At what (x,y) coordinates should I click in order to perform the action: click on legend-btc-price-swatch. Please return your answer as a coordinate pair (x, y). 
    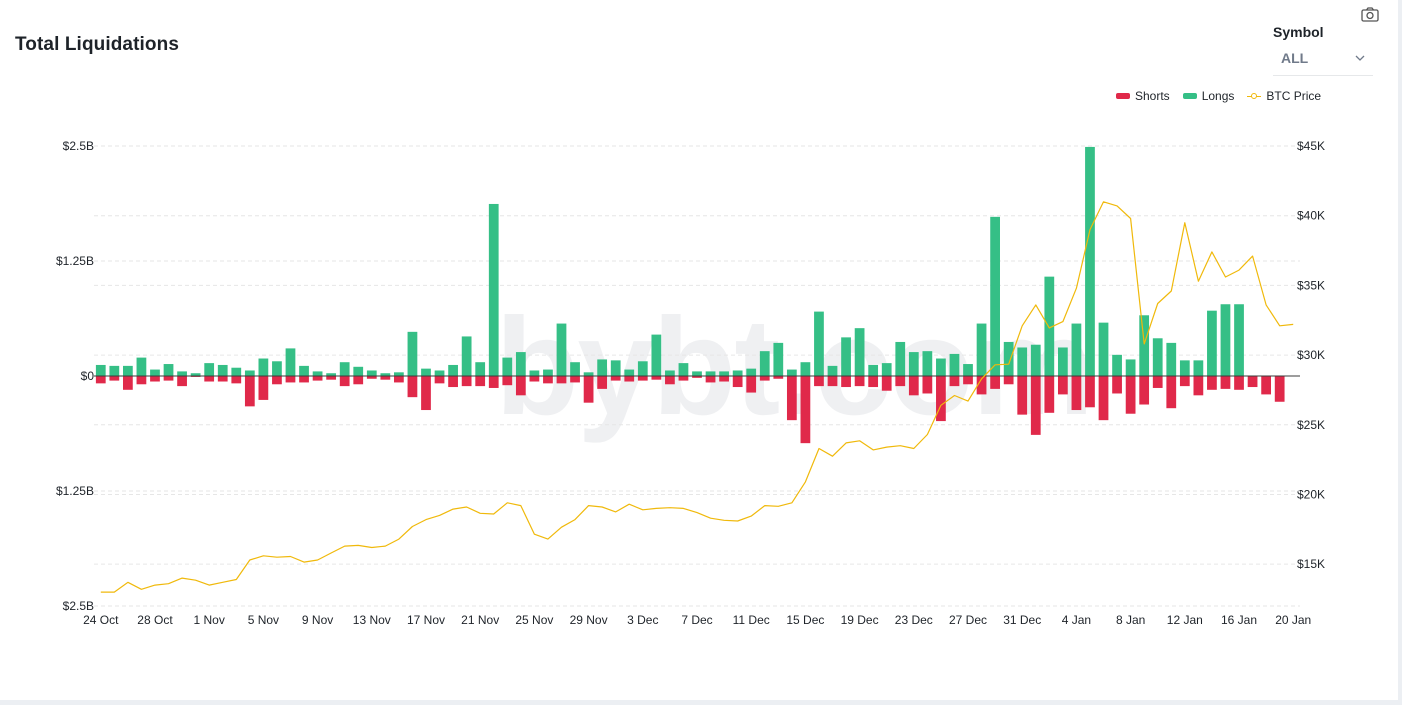
    Looking at the image, I should click on (1254, 96).